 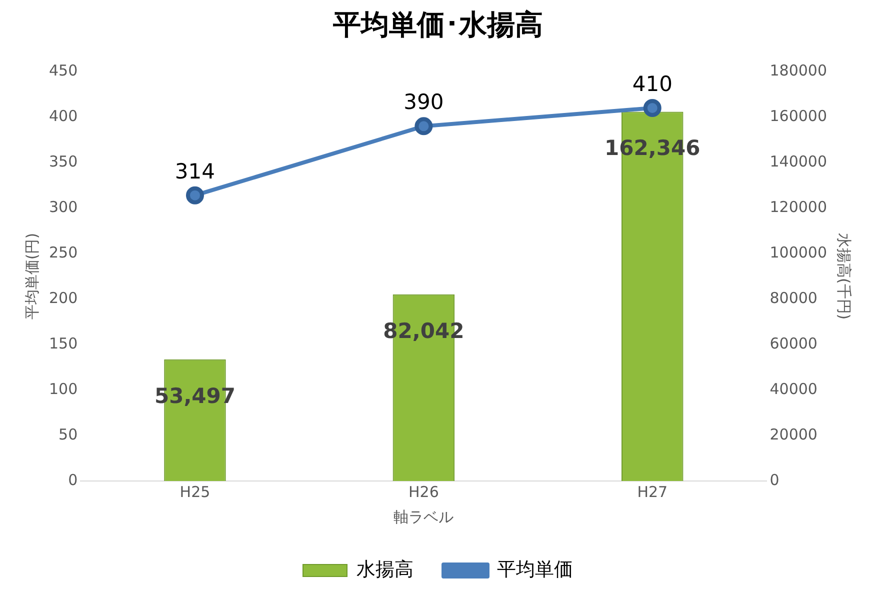 I want to click on x-tick-label: H25, so click(x=195, y=491).